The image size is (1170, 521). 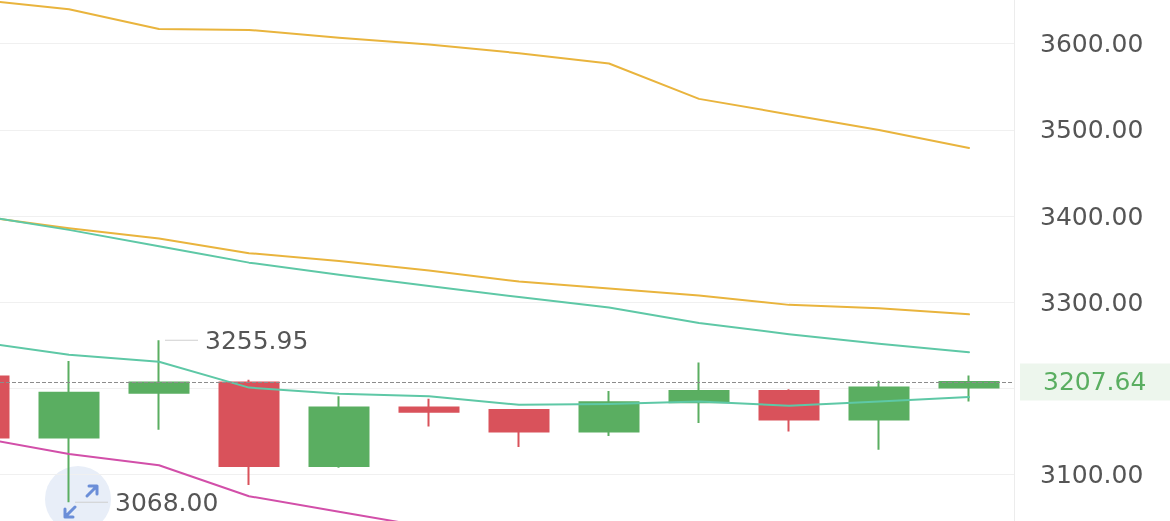 I want to click on ref-line-label: 3207.64, so click(x=1095, y=382).